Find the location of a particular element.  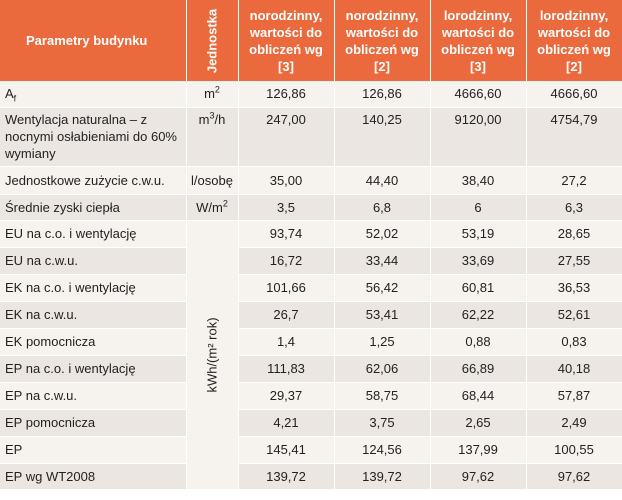

row-unit: W/m2 is located at coordinates (212, 207).